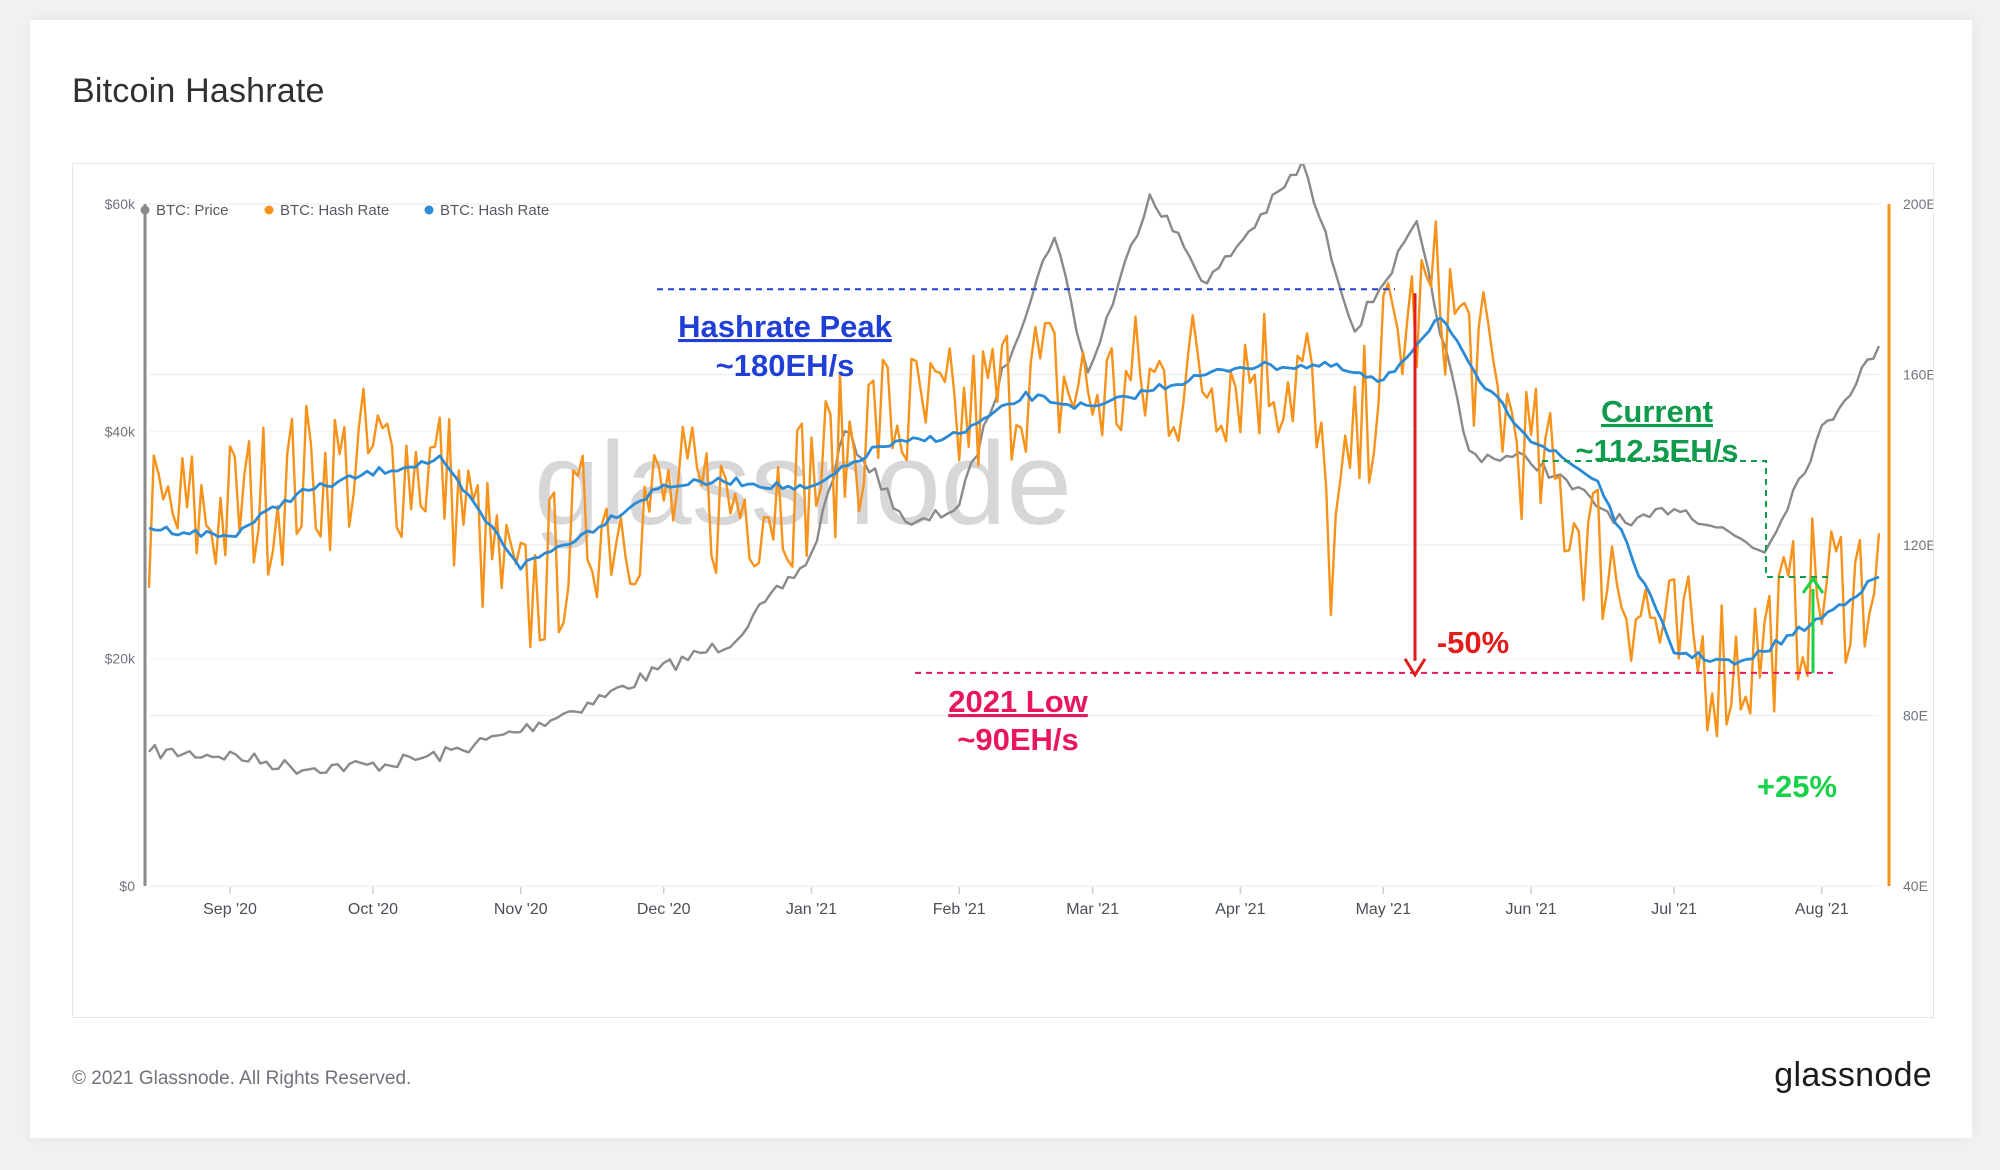  Describe the element at coordinates (120, 659) in the screenshot. I see `y-left-tick-label: $20k` at that location.